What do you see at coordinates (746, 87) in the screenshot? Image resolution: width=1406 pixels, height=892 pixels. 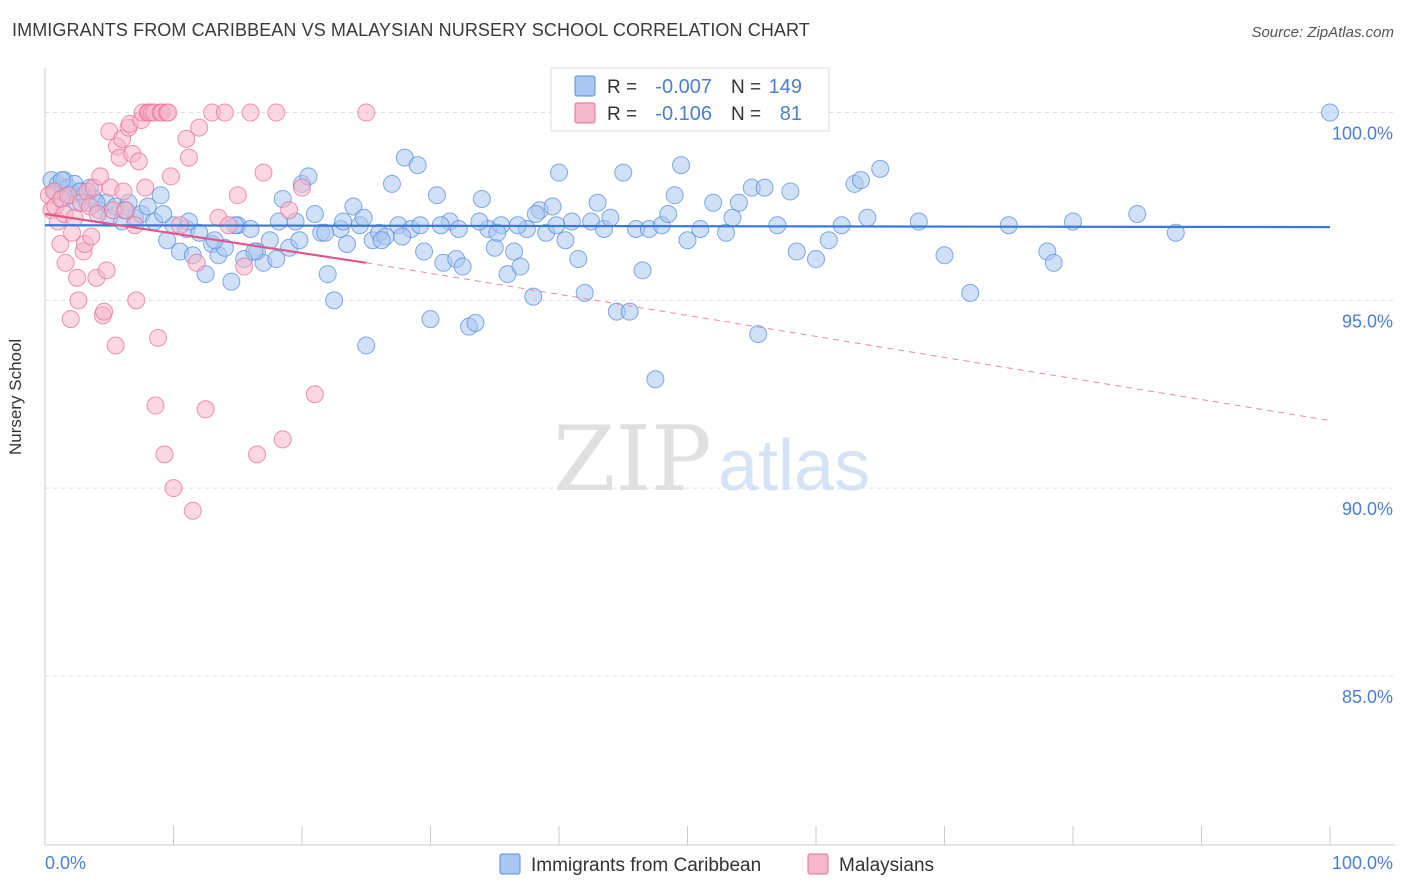 I see `legend-n-label-0: N =` at bounding box center [746, 87].